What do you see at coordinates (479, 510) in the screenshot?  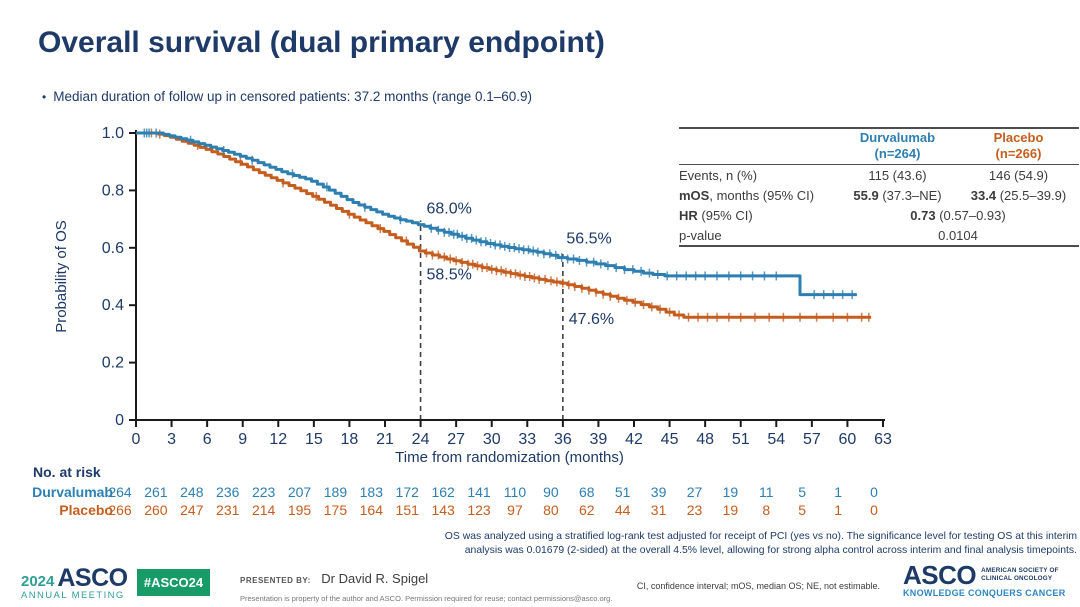 I see `risk-count: 123` at bounding box center [479, 510].